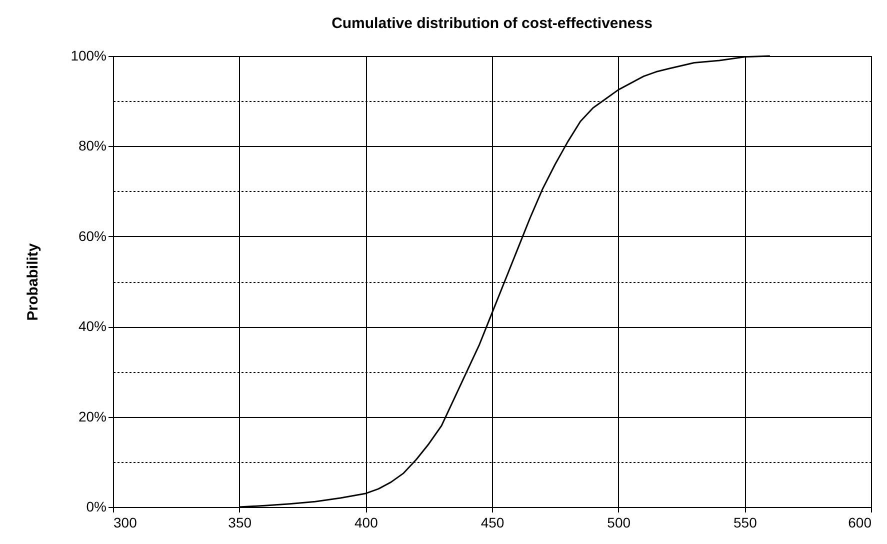 This screenshot has height=544, width=887. I want to click on chart-title: Cumulative distribution of cost-effectiveness, so click(492, 23).